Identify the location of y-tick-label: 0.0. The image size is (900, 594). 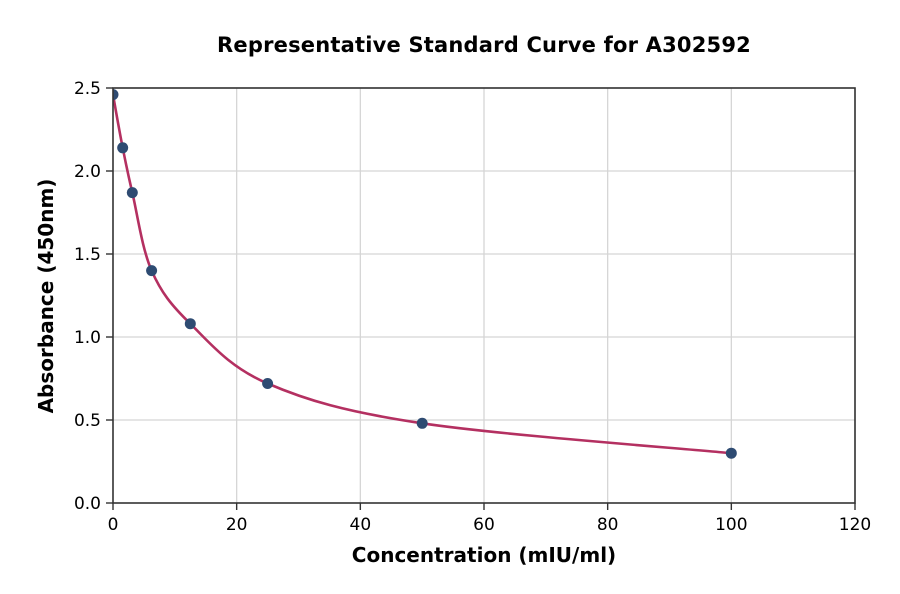
(87, 504).